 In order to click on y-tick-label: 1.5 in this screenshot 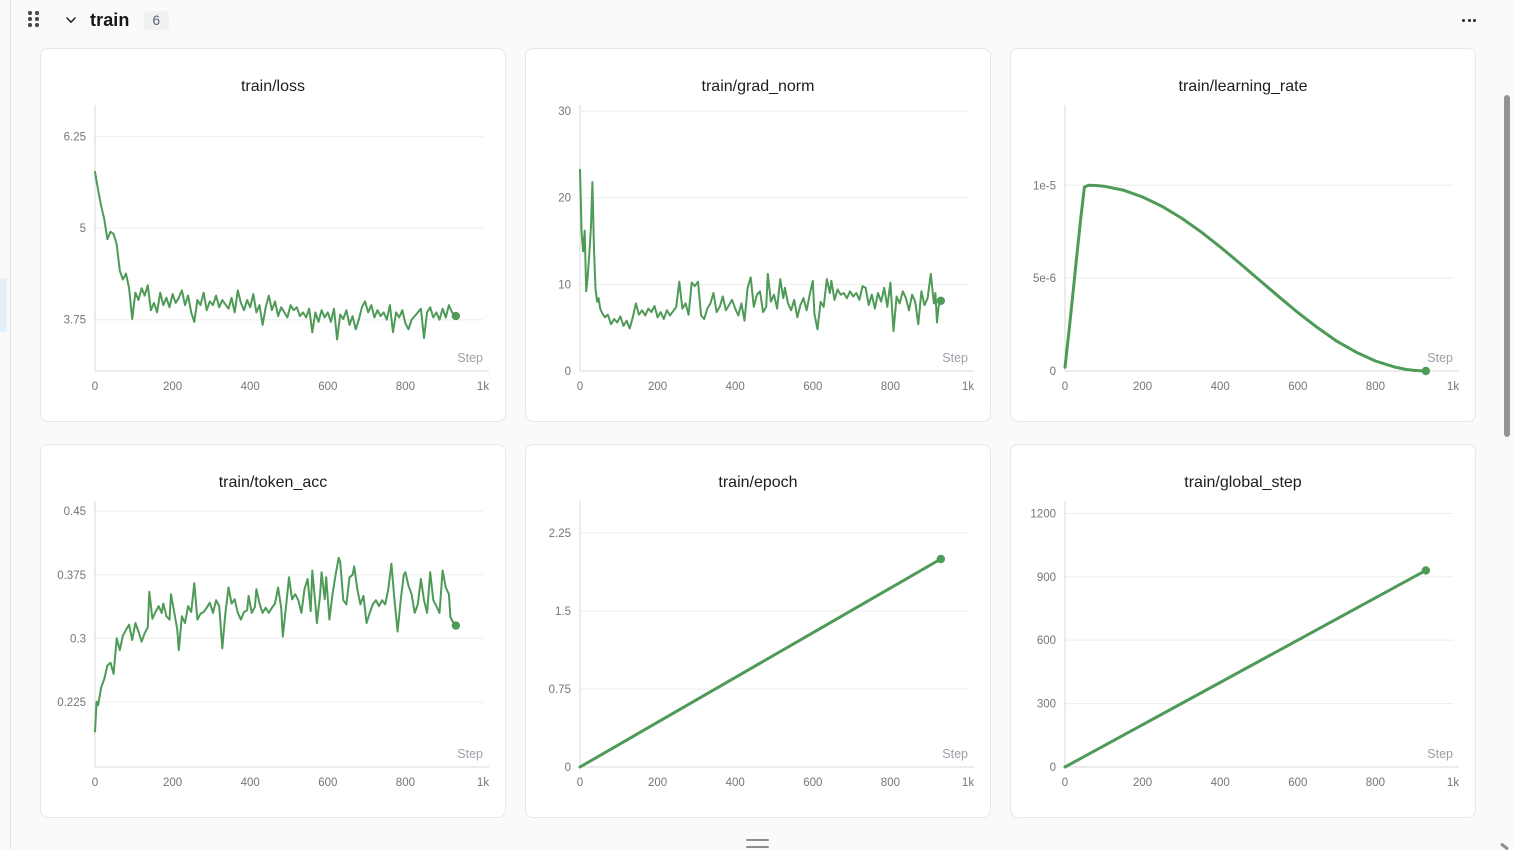, I will do `click(563, 612)`.